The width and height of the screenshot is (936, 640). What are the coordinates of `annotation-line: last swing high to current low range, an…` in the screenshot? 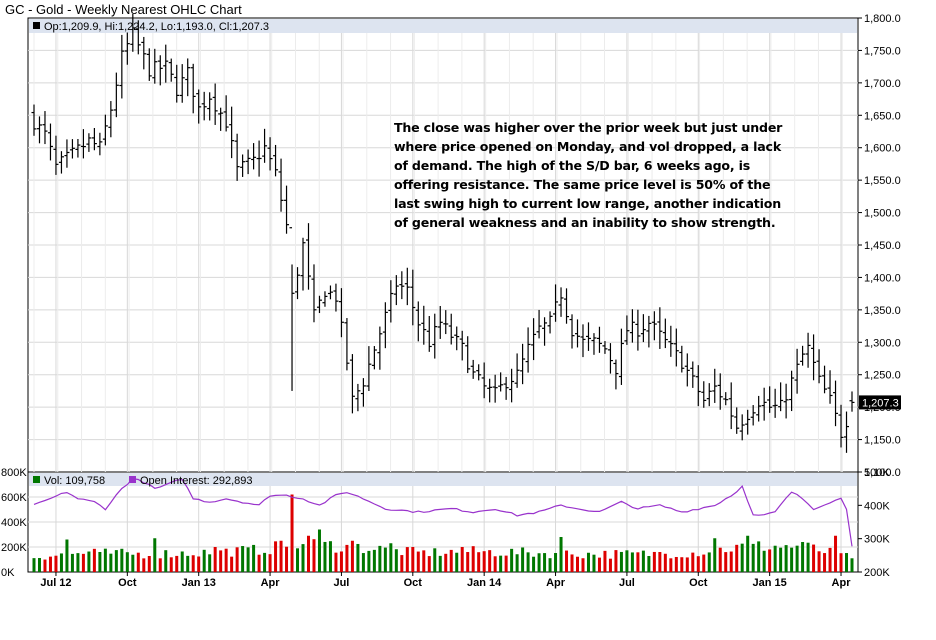 It's located at (587, 203).